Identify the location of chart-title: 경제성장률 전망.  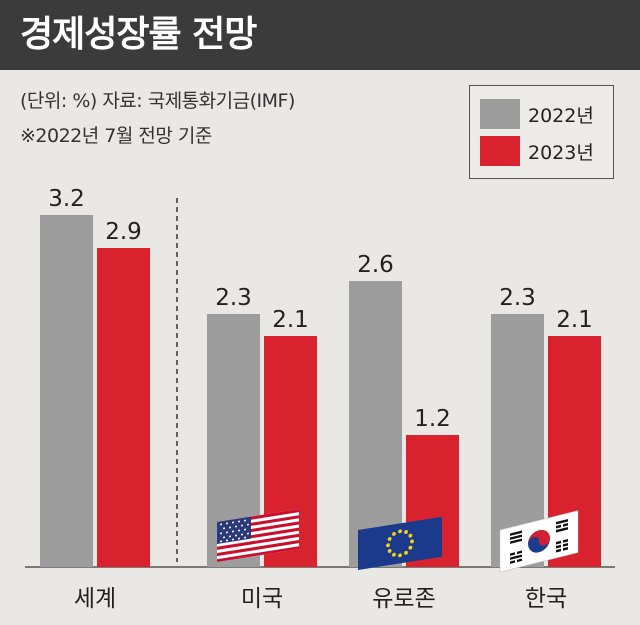
(138, 34).